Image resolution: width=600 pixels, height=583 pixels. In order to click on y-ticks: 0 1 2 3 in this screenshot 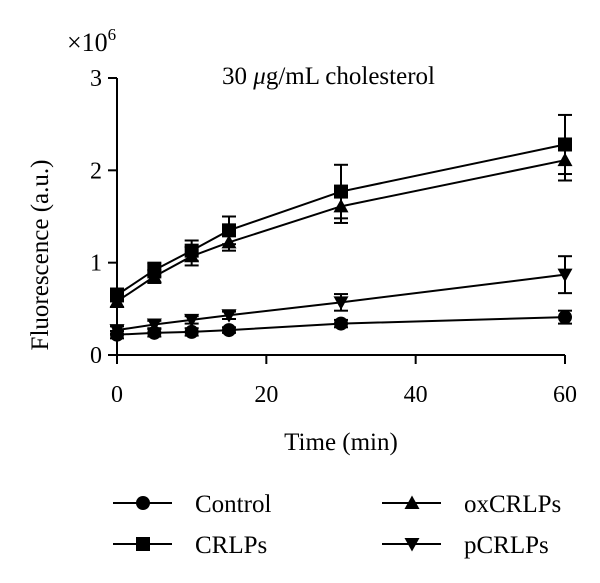, I will do `click(103, 217)`.